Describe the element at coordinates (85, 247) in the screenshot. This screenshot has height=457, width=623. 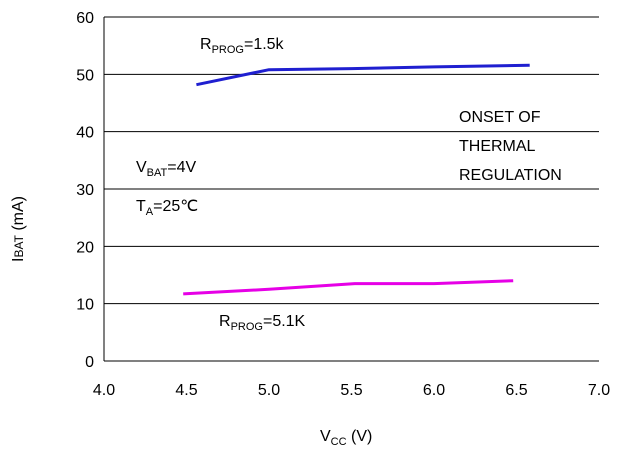
I see `y-tick-label: 20` at that location.